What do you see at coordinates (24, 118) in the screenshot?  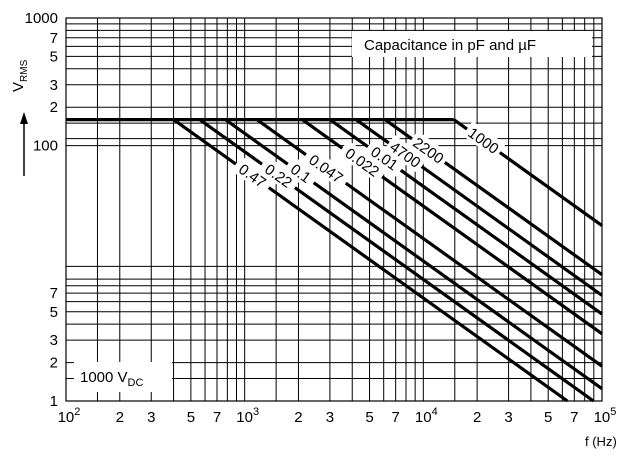 I see `y-axis-arrowhead` at bounding box center [24, 118].